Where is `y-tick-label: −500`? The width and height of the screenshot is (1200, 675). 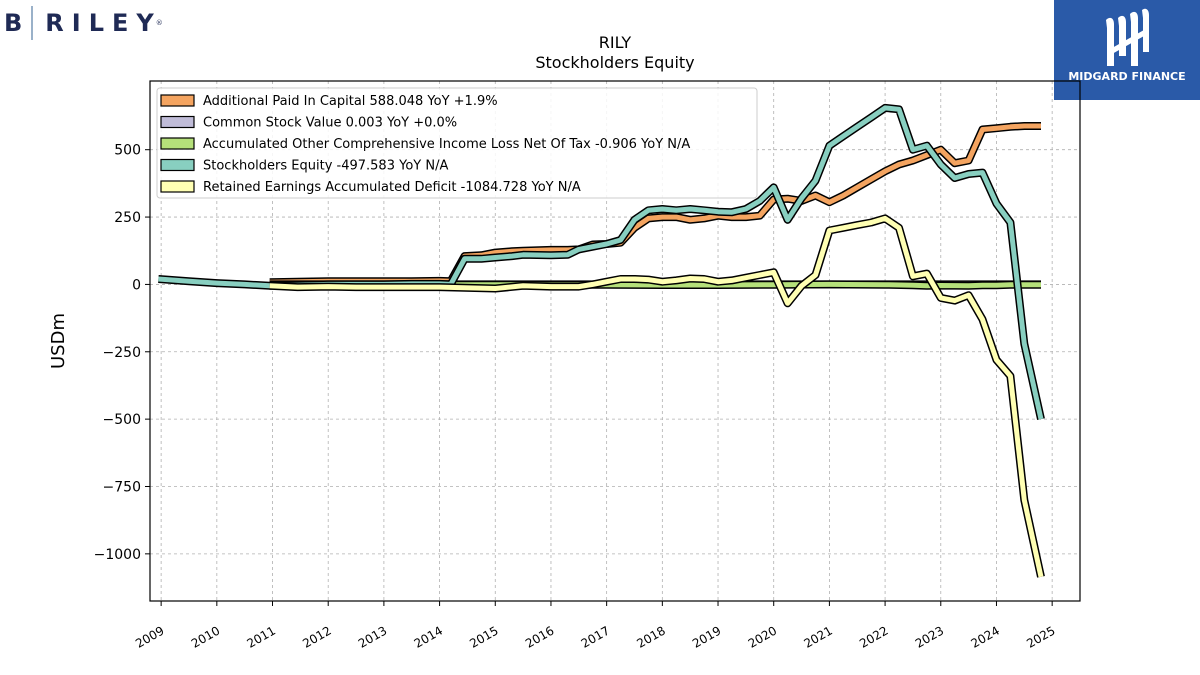 y-tick-label: −500 is located at coordinates (122, 420).